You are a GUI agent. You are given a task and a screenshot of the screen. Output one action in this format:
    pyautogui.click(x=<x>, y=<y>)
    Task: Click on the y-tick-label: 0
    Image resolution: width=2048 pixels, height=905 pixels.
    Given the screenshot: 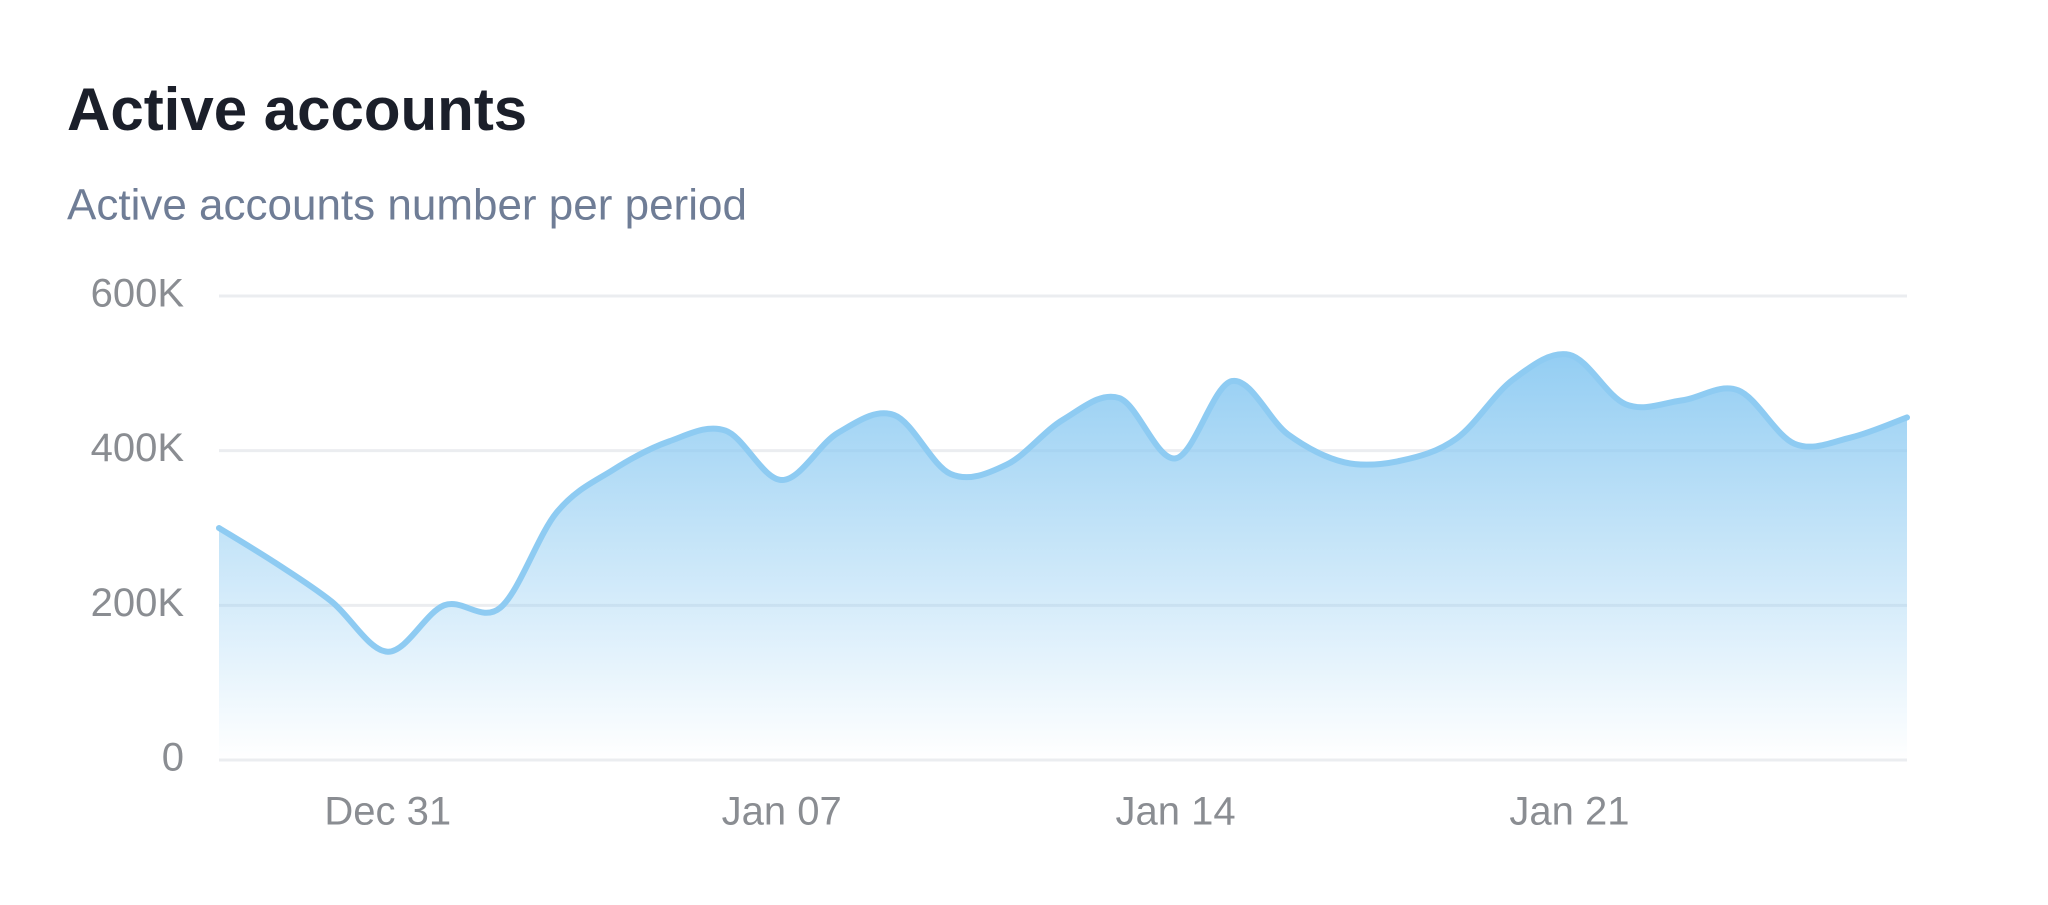 What is the action you would take?
    pyautogui.click(x=173, y=758)
    